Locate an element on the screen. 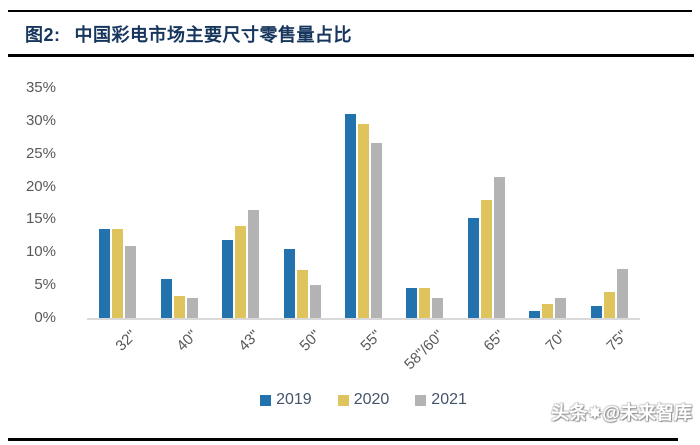 This screenshot has width=700, height=445. watermark-suffix: @未来智库 is located at coordinates (647, 413).